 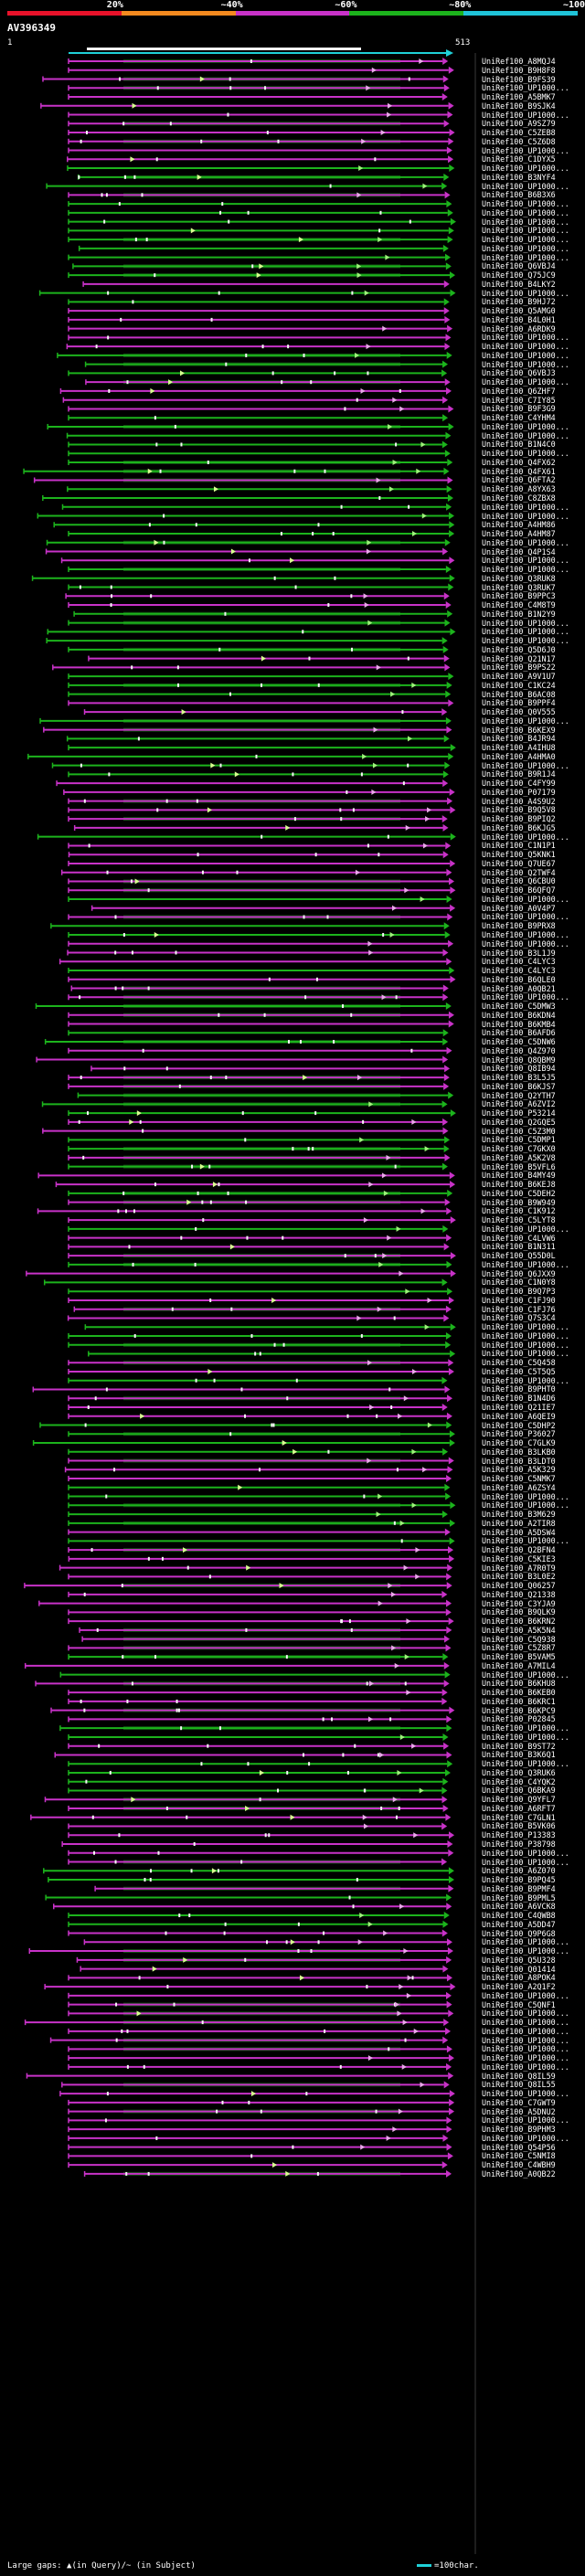 I want to click on hit-label: UniRef100_A4HMA0, so click(x=519, y=756).